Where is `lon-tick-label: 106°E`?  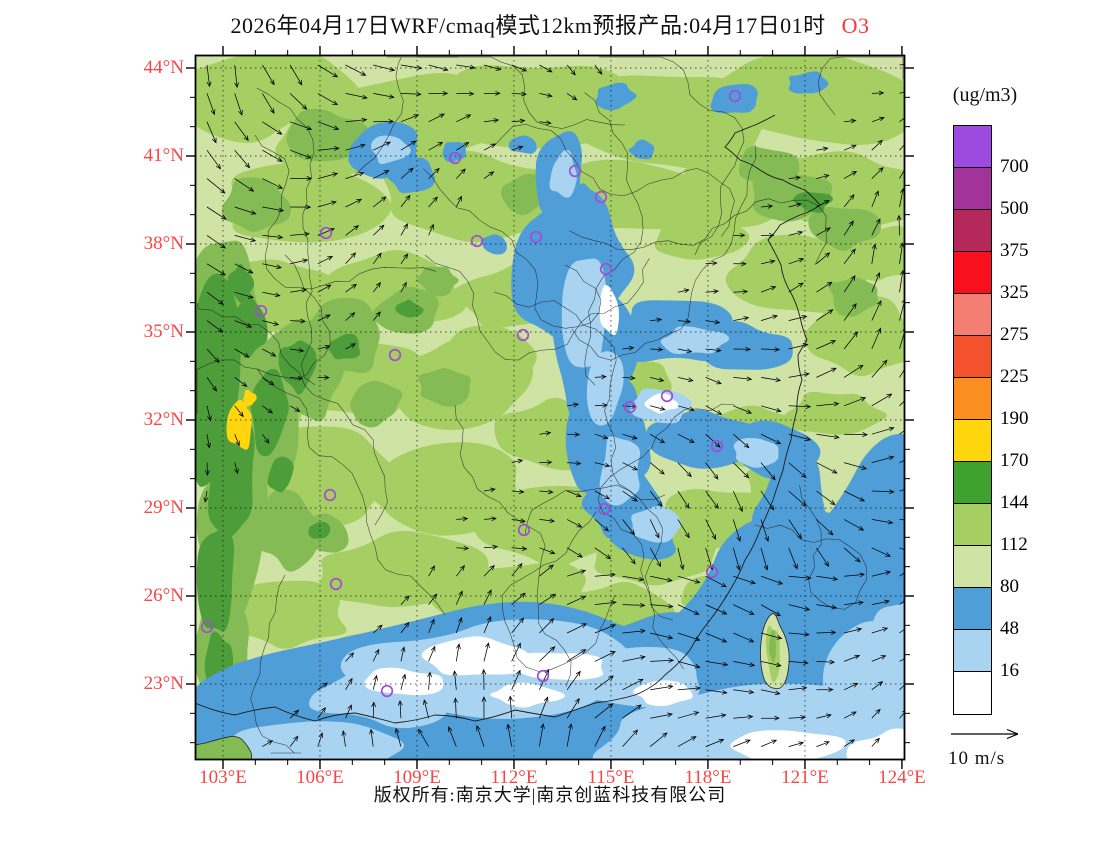
lon-tick-label: 106°E is located at coordinates (320, 777).